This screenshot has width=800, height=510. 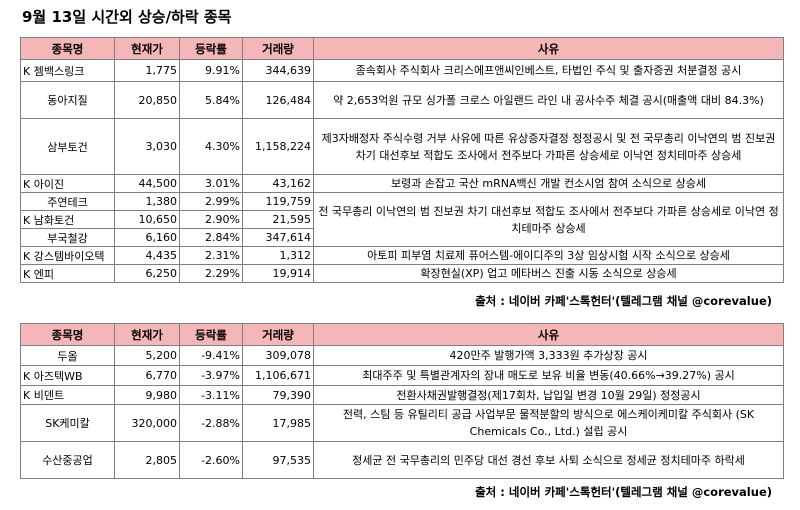 What do you see at coordinates (147, 395) in the screenshot?
I see `stock-price: 9,980` at bounding box center [147, 395].